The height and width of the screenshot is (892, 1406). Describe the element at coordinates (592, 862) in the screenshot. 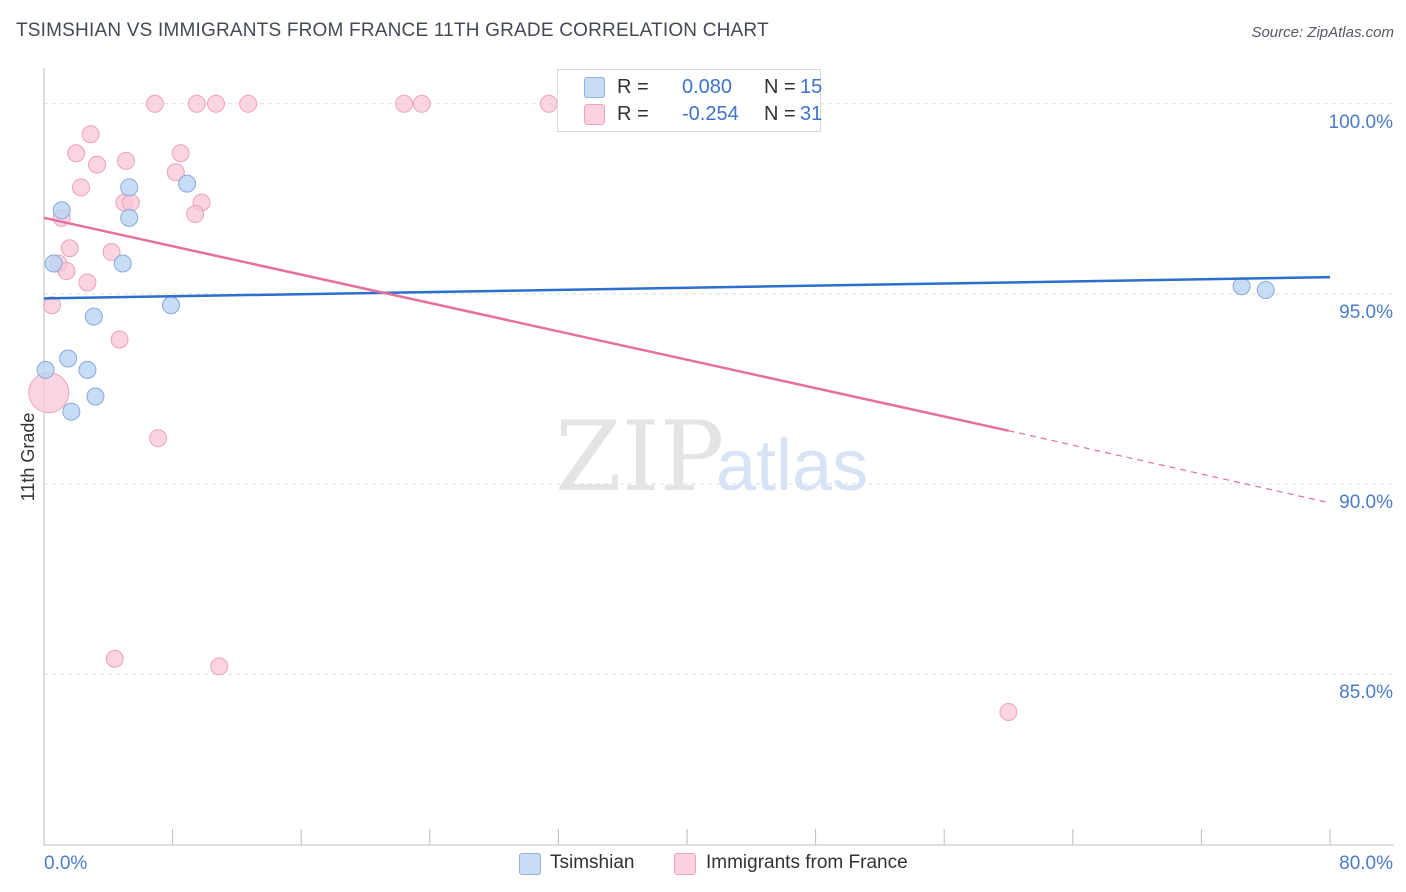

I see `bottom-legend-label-tsimshian: Tsimshian` at that location.